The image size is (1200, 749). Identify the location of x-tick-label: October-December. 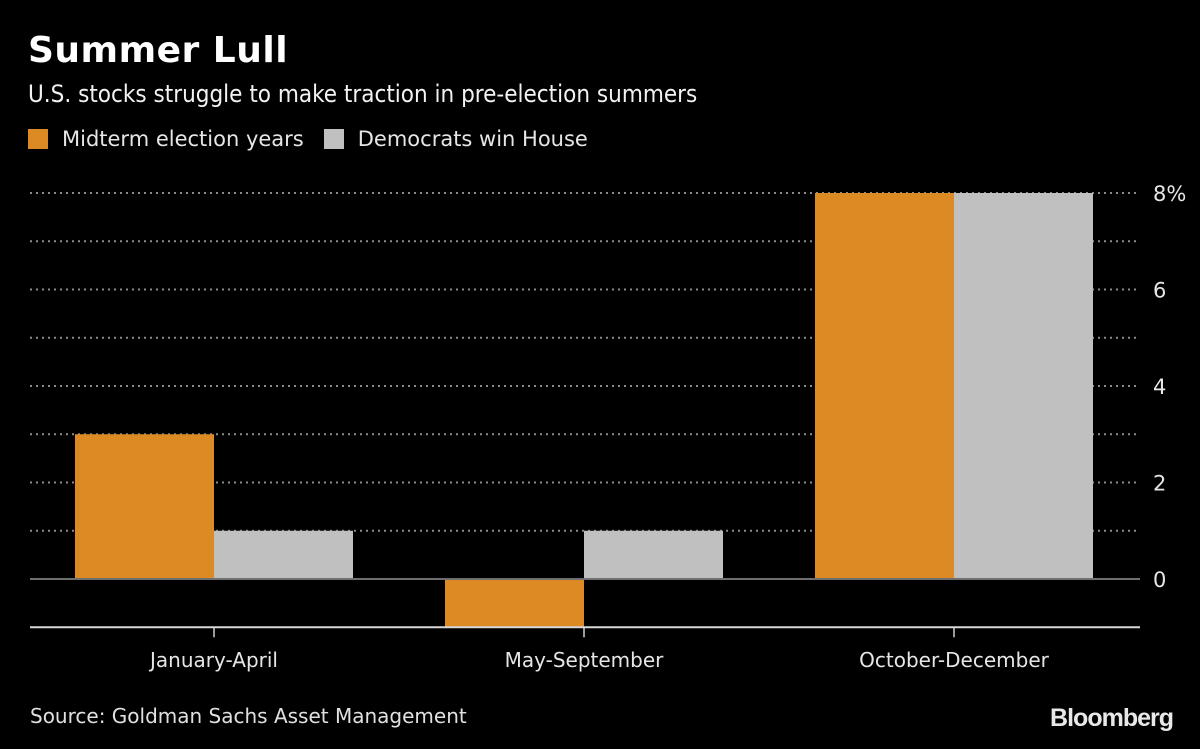
(954, 660).